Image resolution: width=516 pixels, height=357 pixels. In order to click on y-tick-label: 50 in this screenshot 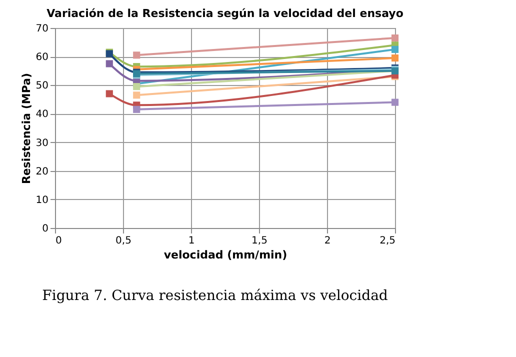, I will do `click(42, 86)`.